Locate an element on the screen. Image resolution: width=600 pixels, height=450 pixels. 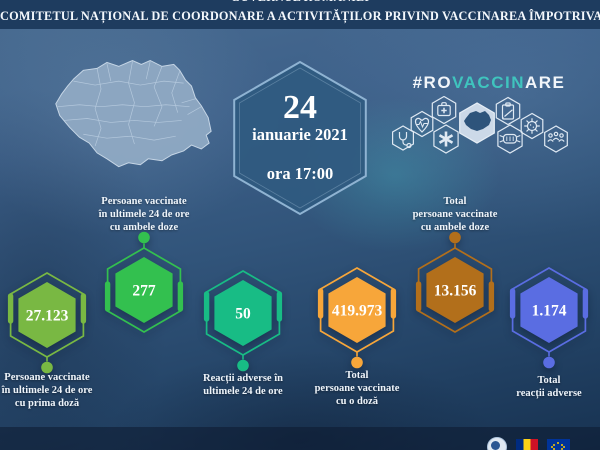
face-mask-icon is located at coordinates (510, 139).